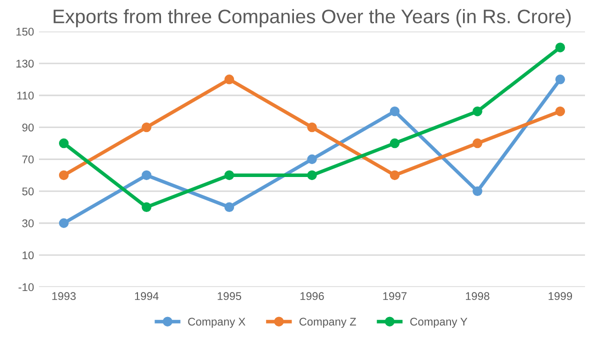 The width and height of the screenshot is (600, 350). What do you see at coordinates (28, 128) in the screenshot?
I see `y-tick-label: 90` at bounding box center [28, 128].